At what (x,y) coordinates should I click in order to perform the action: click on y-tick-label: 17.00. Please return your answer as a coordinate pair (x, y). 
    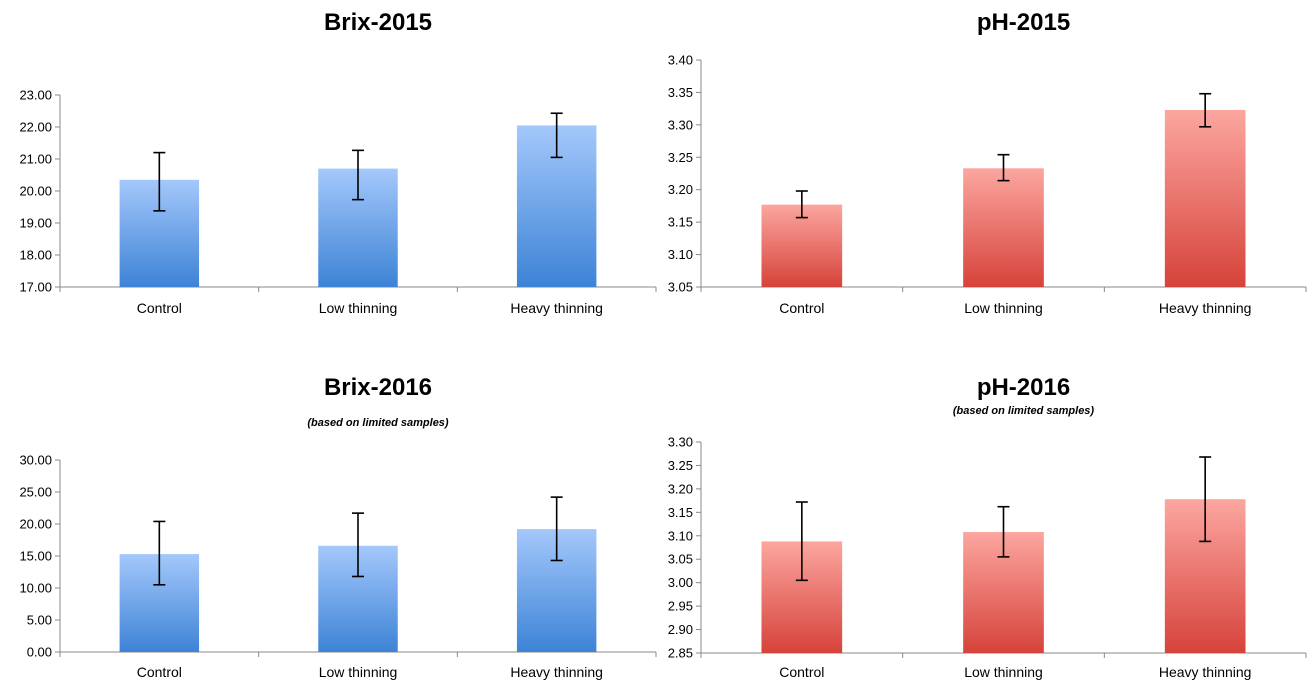
    Looking at the image, I should click on (35, 287).